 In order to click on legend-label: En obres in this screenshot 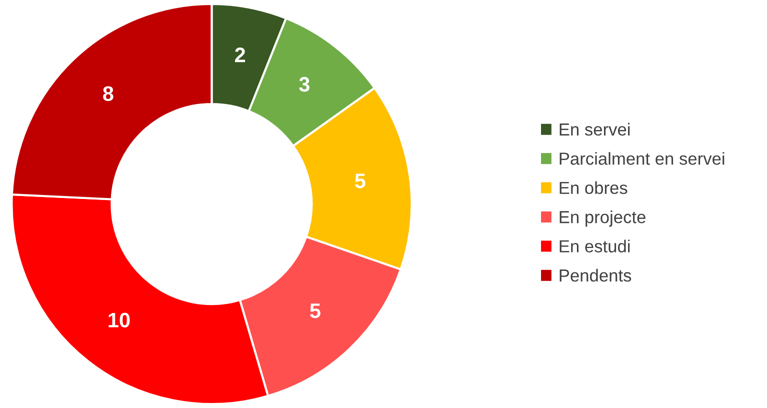, I will do `click(594, 187)`.